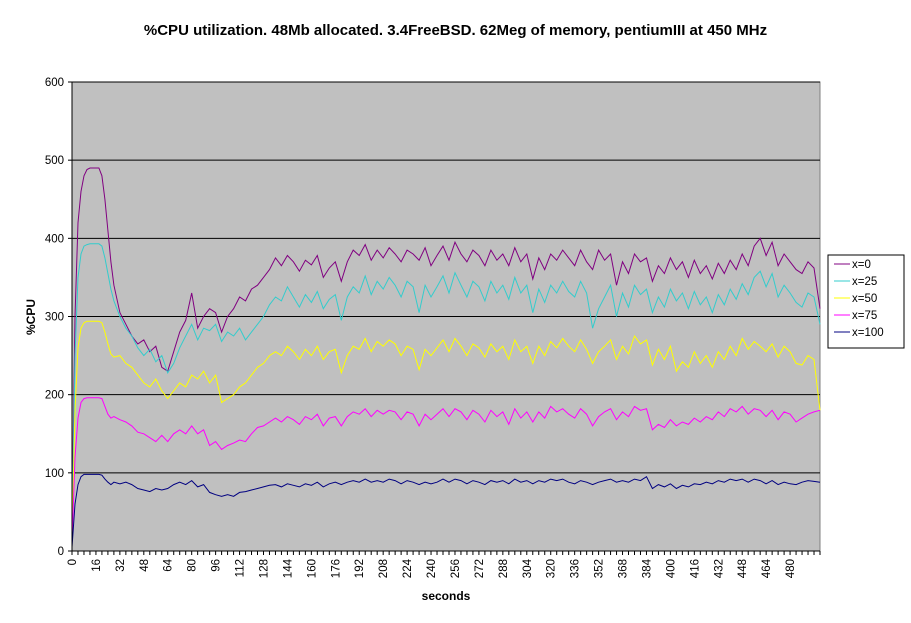 This screenshot has height=623, width=911. I want to click on y-tick-label: 300, so click(54, 318).